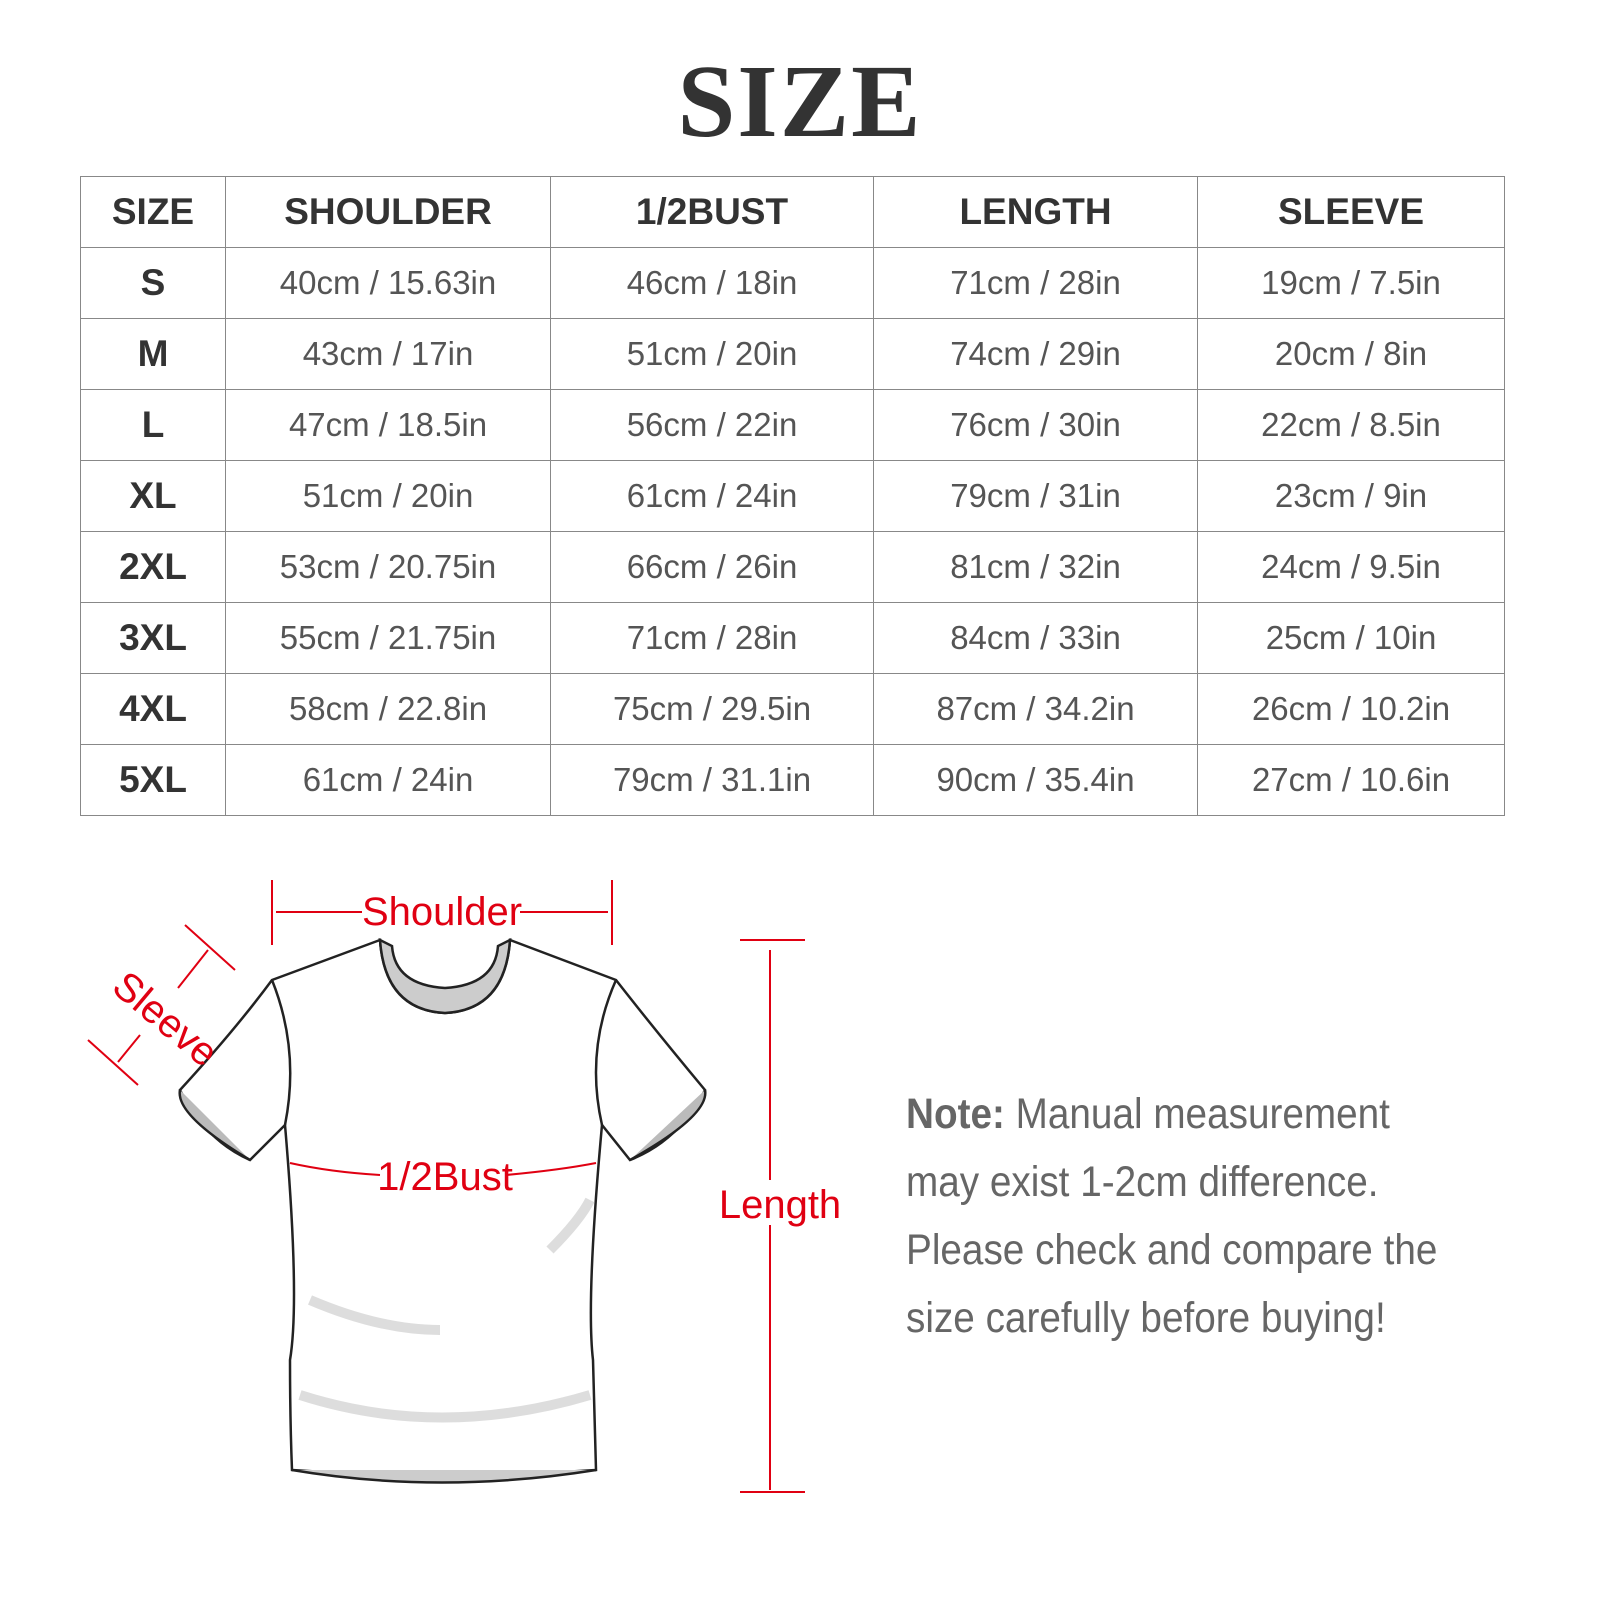 The width and height of the screenshot is (1600, 1600). Describe the element at coordinates (1351, 283) in the screenshot. I see `measurement-cell: 19cm / 7.5in` at that location.